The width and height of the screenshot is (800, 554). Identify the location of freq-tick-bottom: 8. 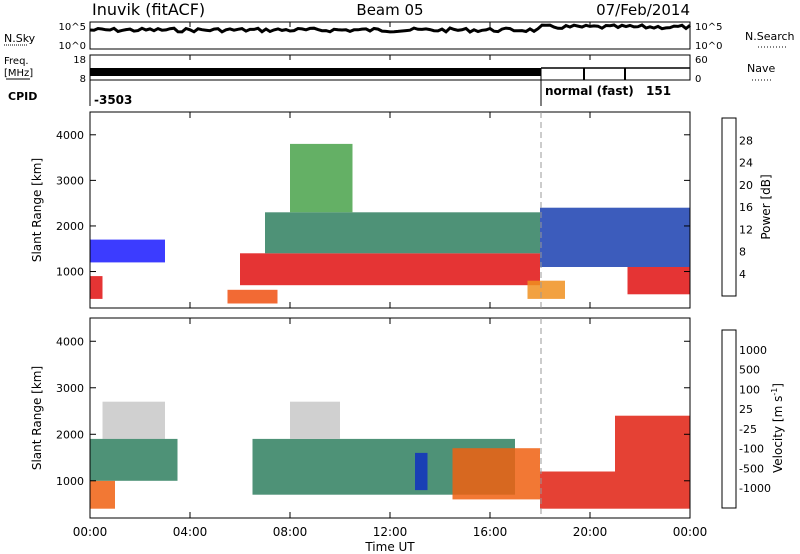
(83, 79).